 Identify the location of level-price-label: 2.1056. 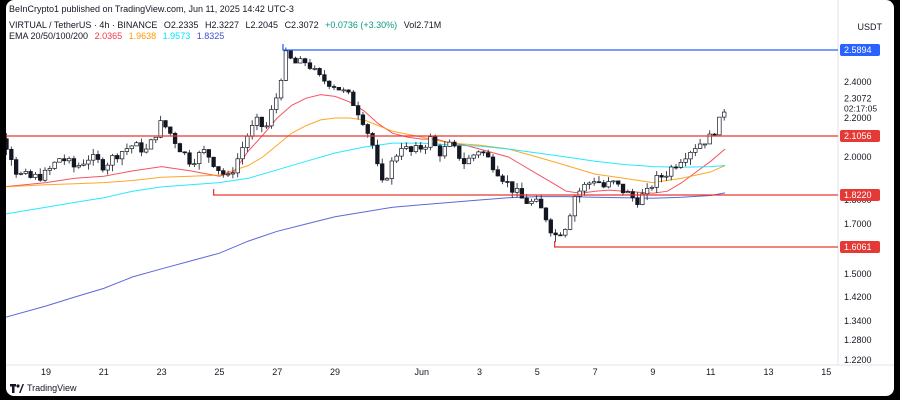
(858, 136).